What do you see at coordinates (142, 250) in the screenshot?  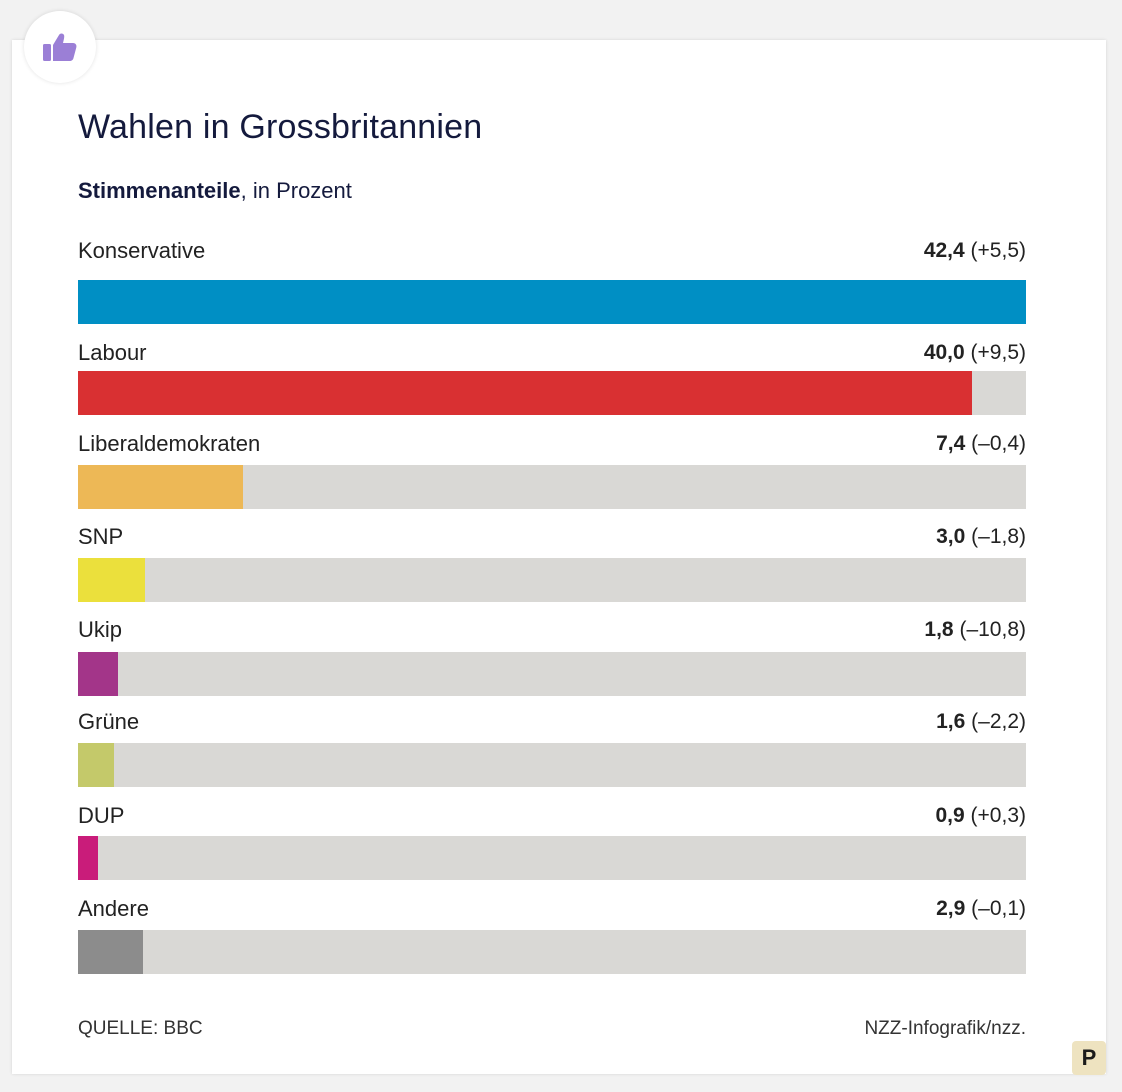 I see `bar-label: Konservative` at bounding box center [142, 250].